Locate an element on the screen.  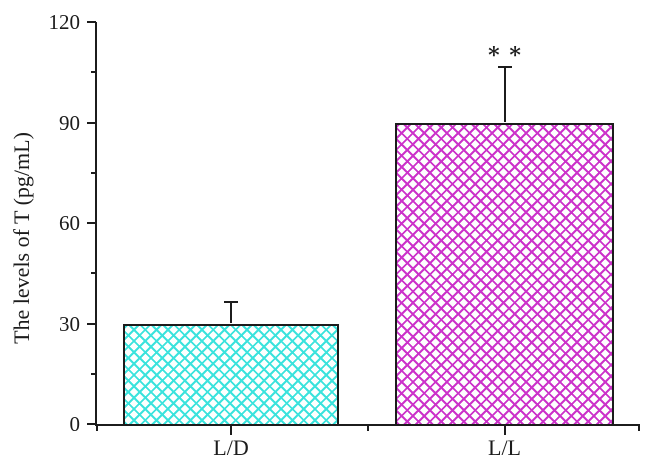
bar-ld is located at coordinates (231, 374).